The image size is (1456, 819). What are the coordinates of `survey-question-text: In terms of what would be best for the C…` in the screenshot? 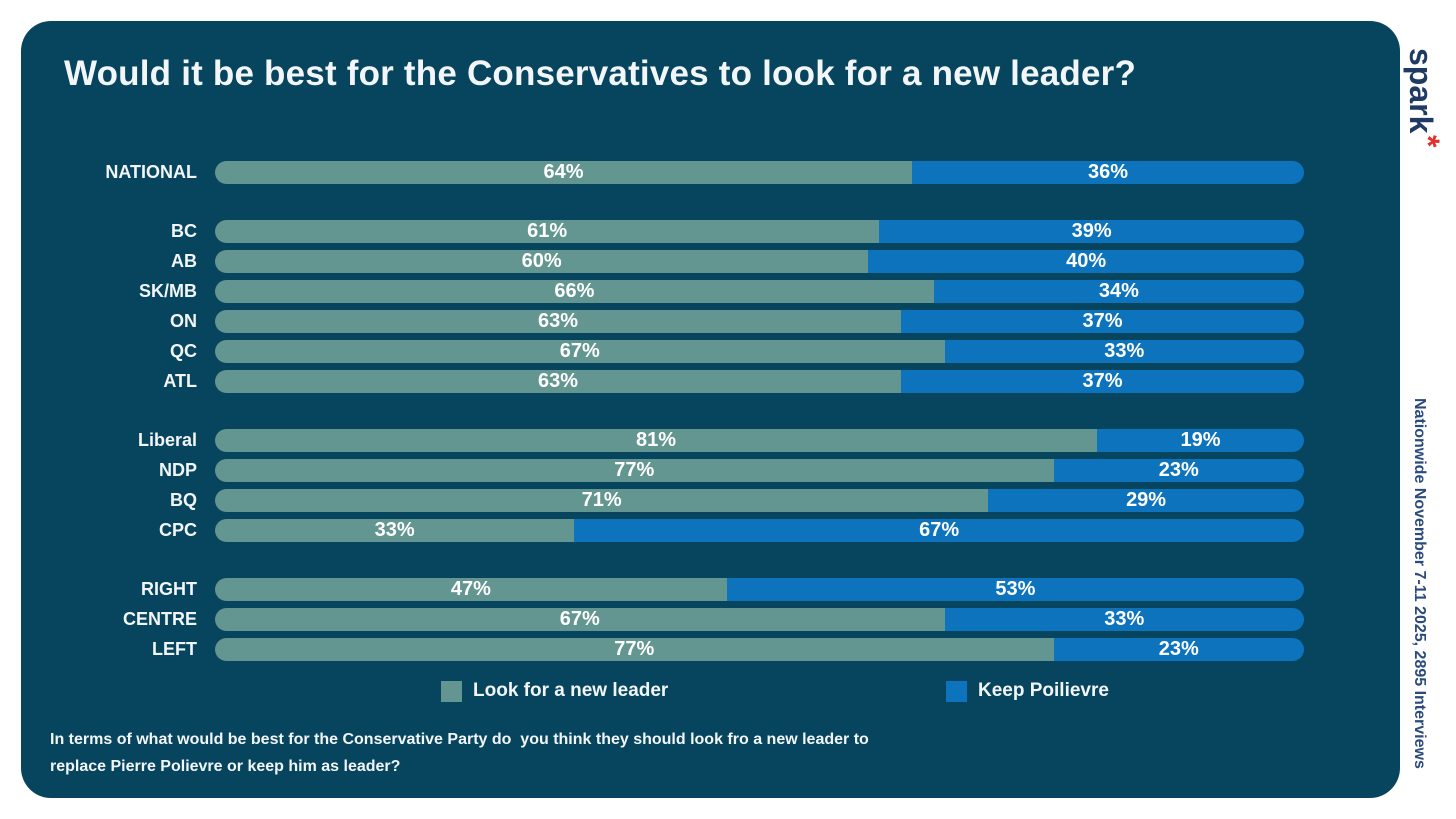 It's located at (530, 753).